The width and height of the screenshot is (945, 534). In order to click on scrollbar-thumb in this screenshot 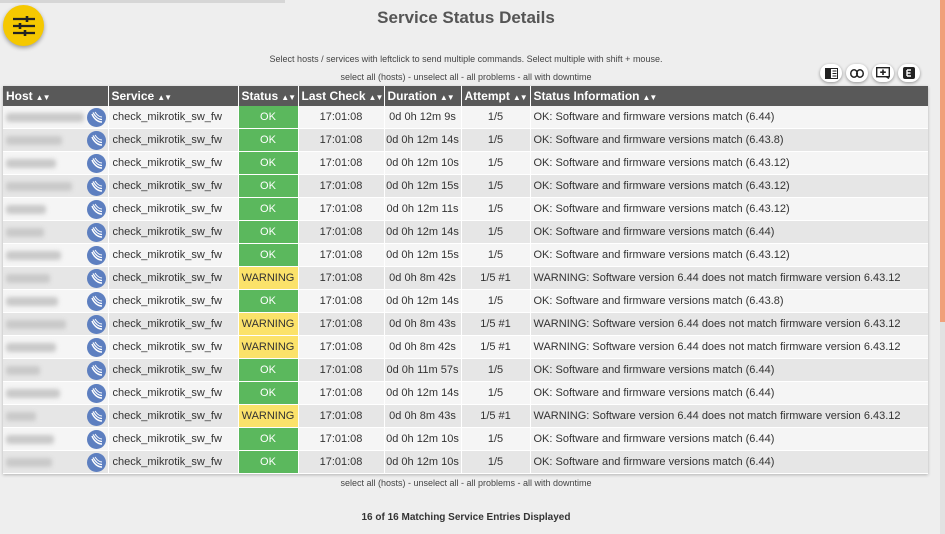, I will do `click(942, 161)`.